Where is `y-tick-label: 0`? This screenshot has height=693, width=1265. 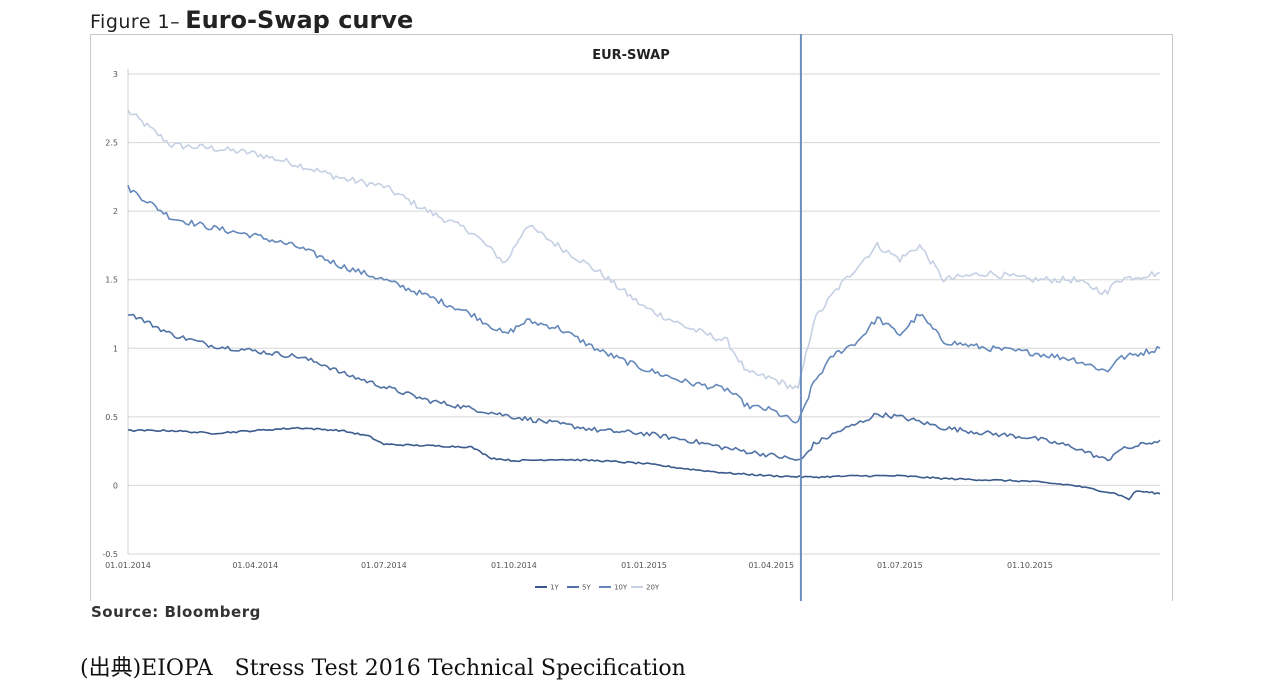
y-tick-label: 0 is located at coordinates (115, 485).